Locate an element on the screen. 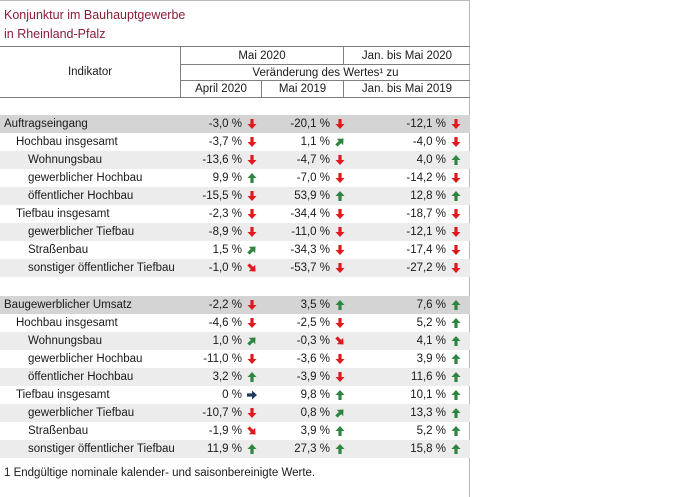 This screenshot has height=497, width=700. change-header: Veränderung des Wertes¹ zu is located at coordinates (325, 73).